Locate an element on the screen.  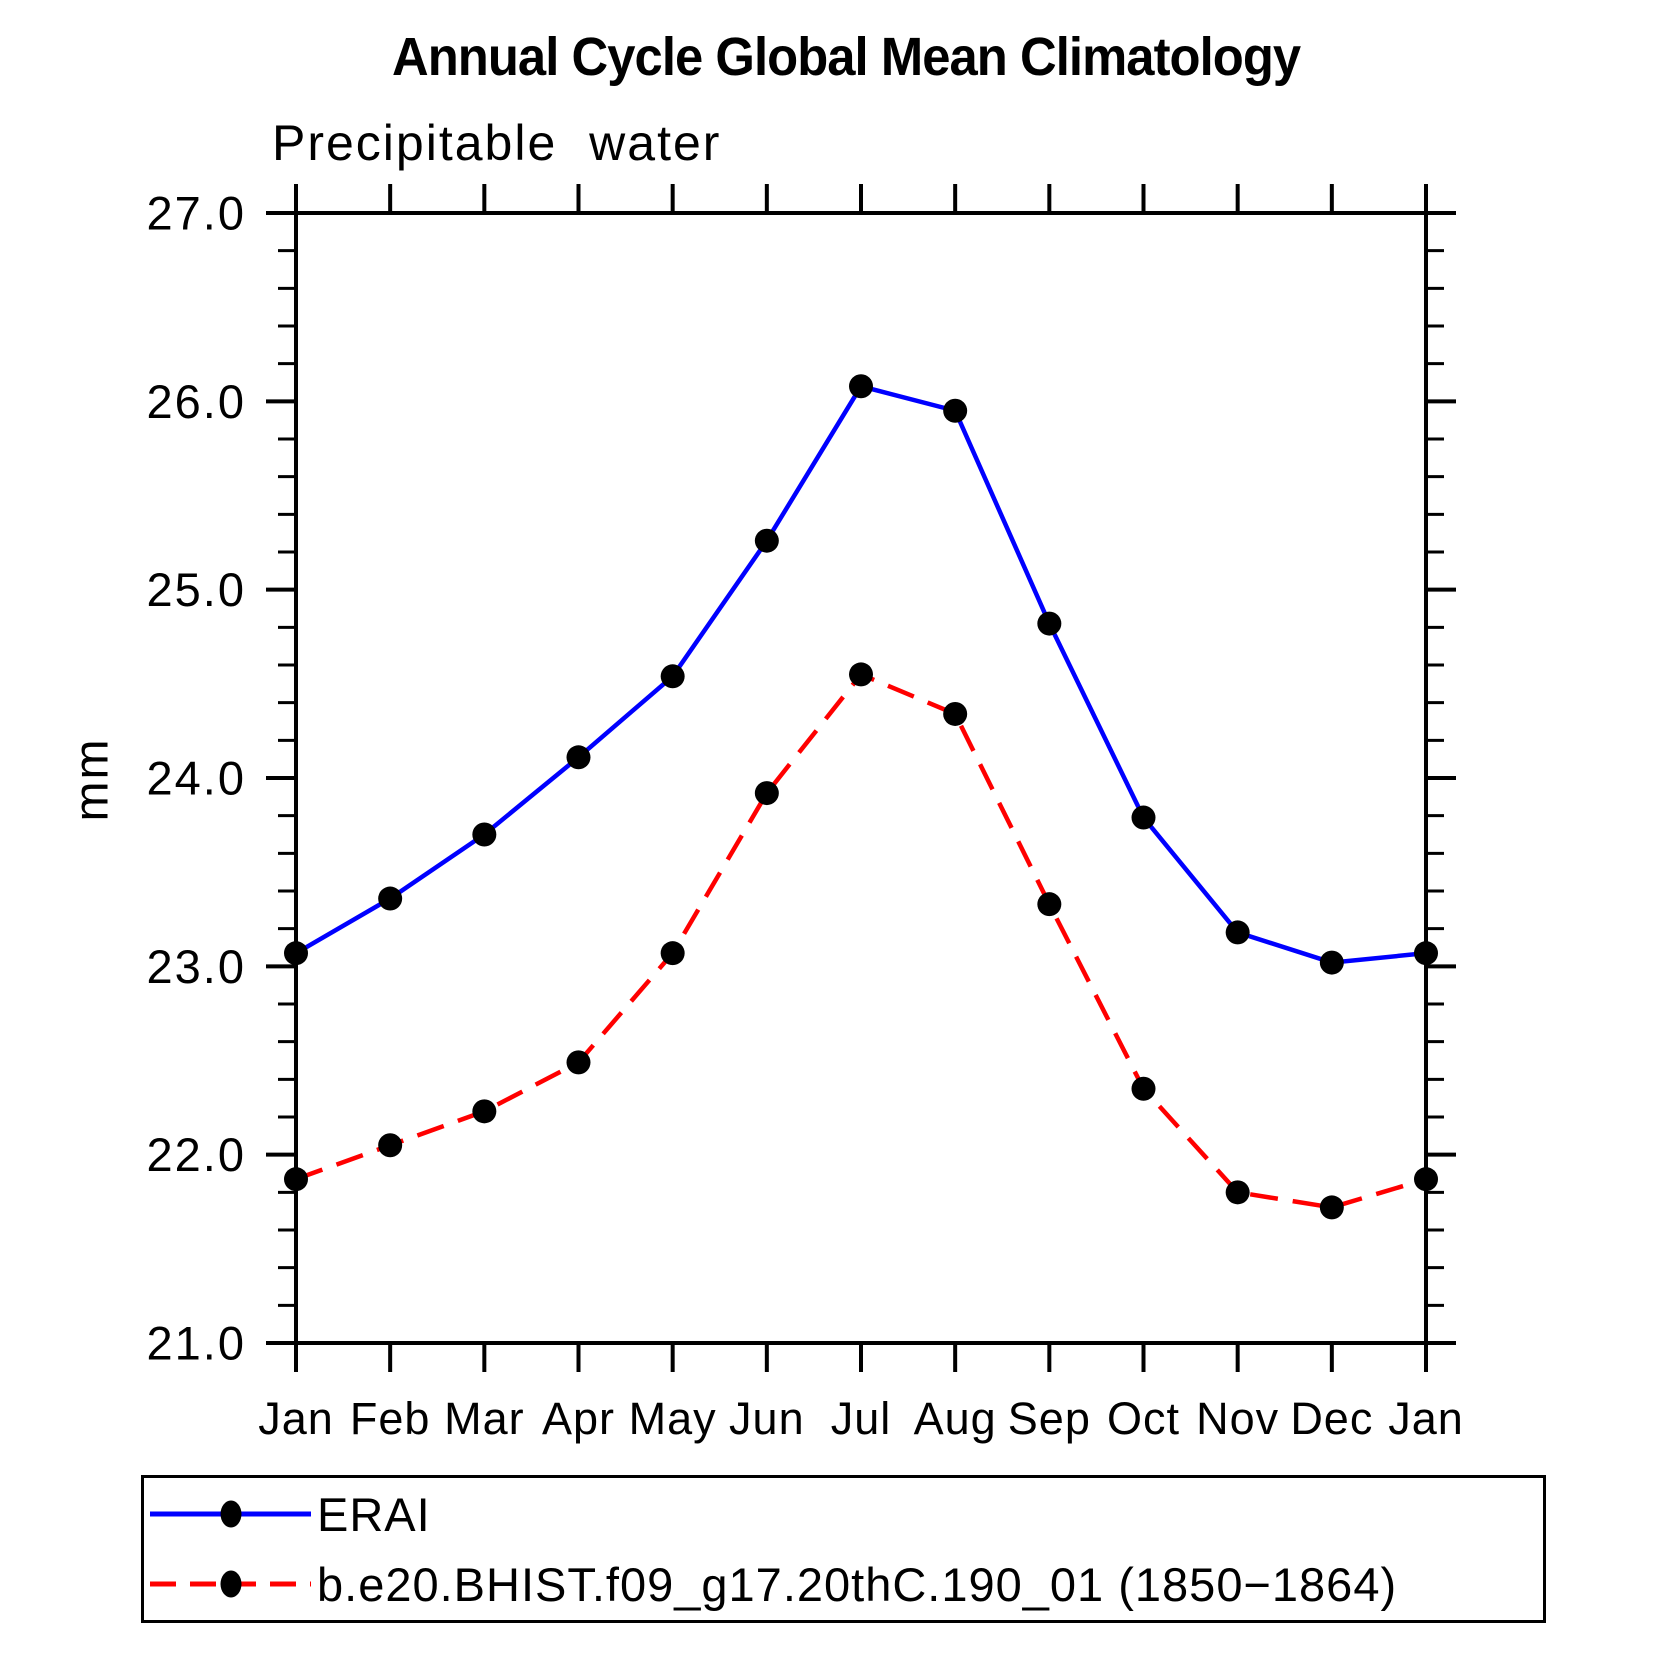
y-tick-label: 26.0 is located at coordinates (196, 401).